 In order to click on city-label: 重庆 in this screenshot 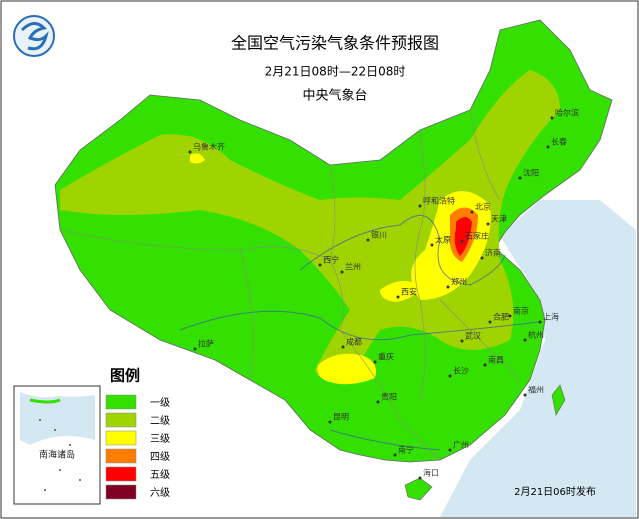, I will do `click(386, 357)`.